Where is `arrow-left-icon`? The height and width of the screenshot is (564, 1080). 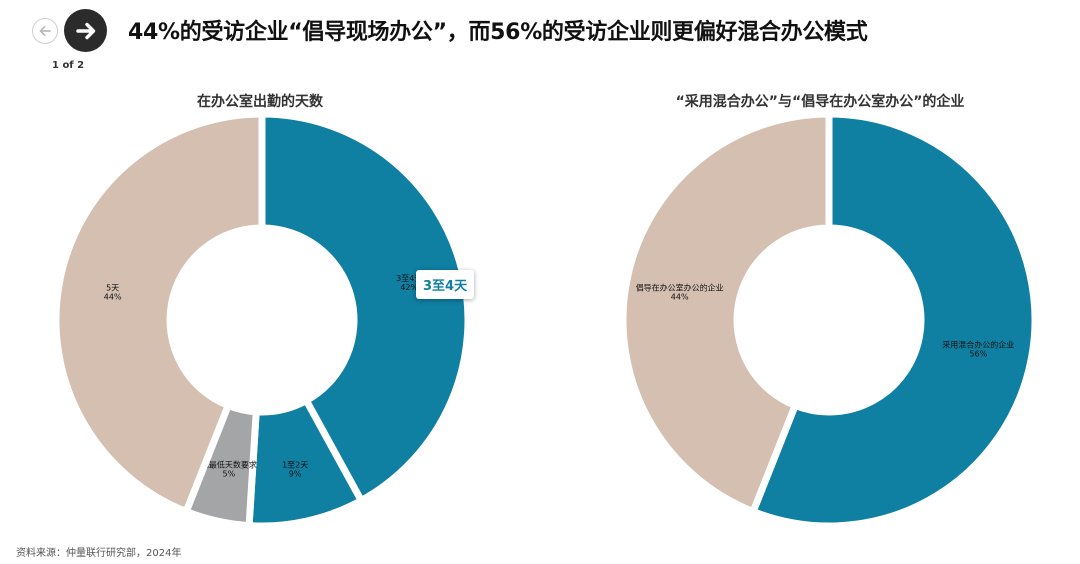
arrow-left-icon is located at coordinates (45, 31).